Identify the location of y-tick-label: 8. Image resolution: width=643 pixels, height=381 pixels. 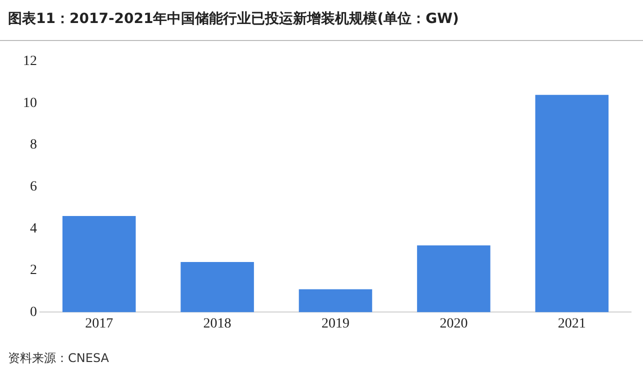
(33, 145).